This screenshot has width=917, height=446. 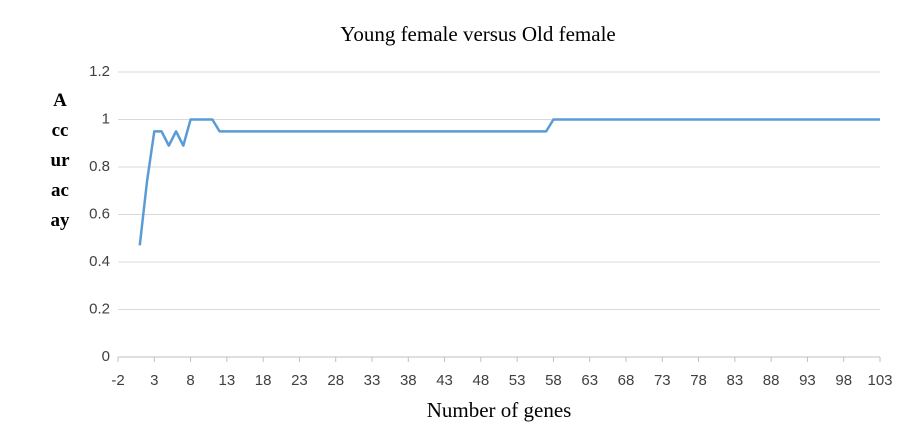 I want to click on x-tick-label: 28, so click(x=335, y=380).